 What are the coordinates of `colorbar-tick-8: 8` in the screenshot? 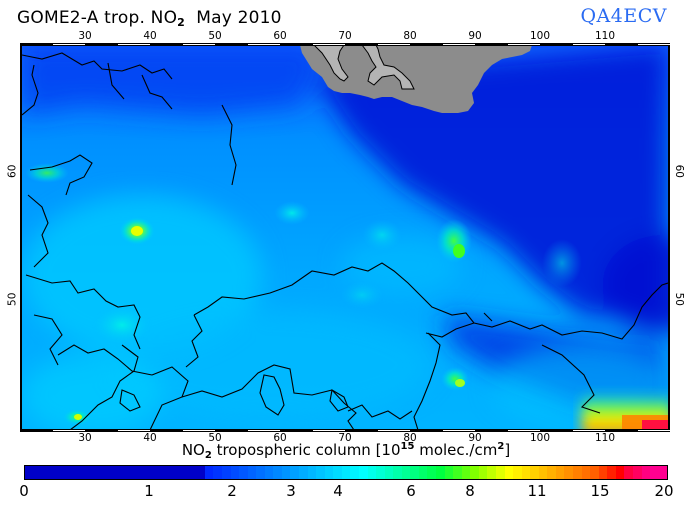 It's located at (470, 491).